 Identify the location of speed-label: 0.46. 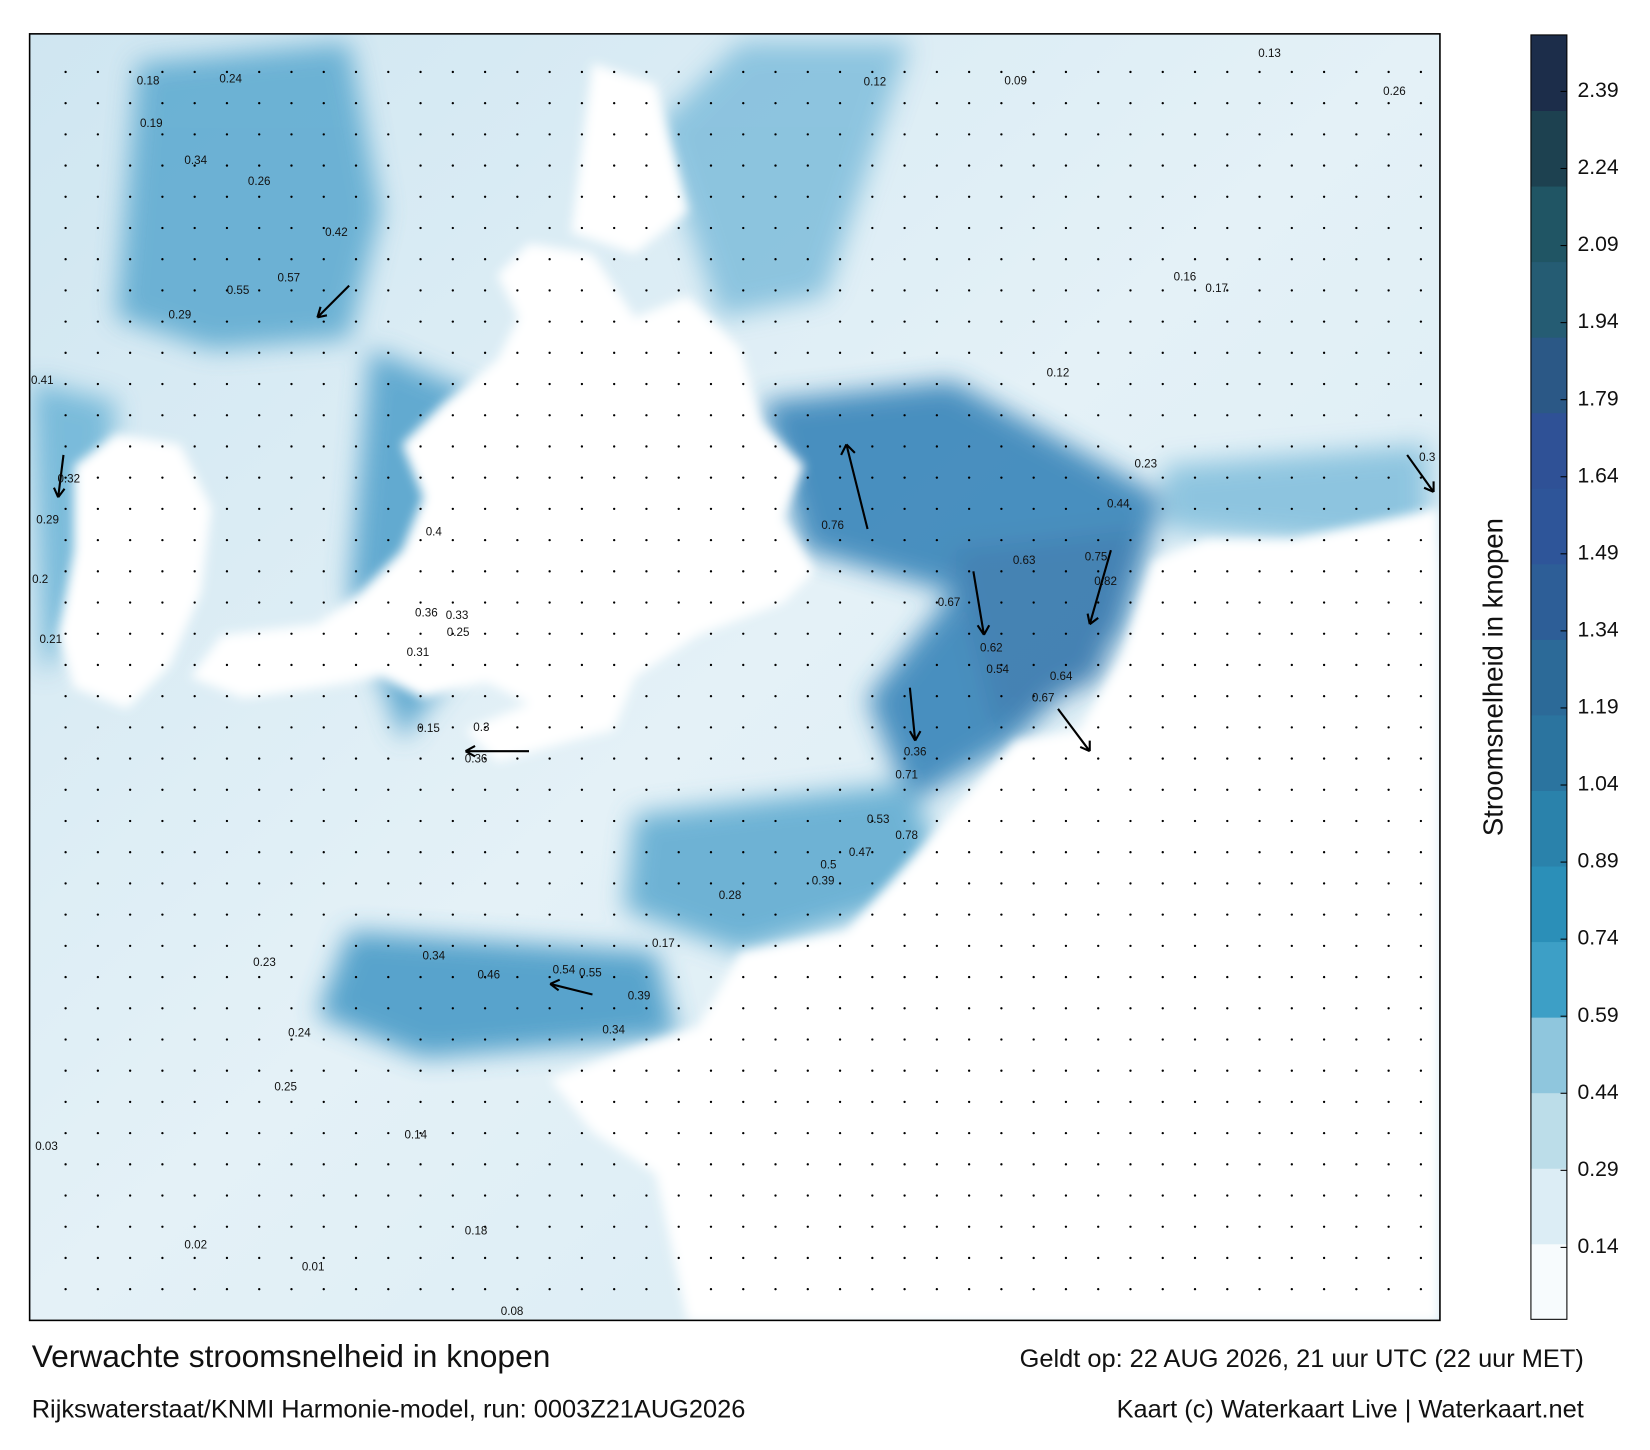
(488, 975).